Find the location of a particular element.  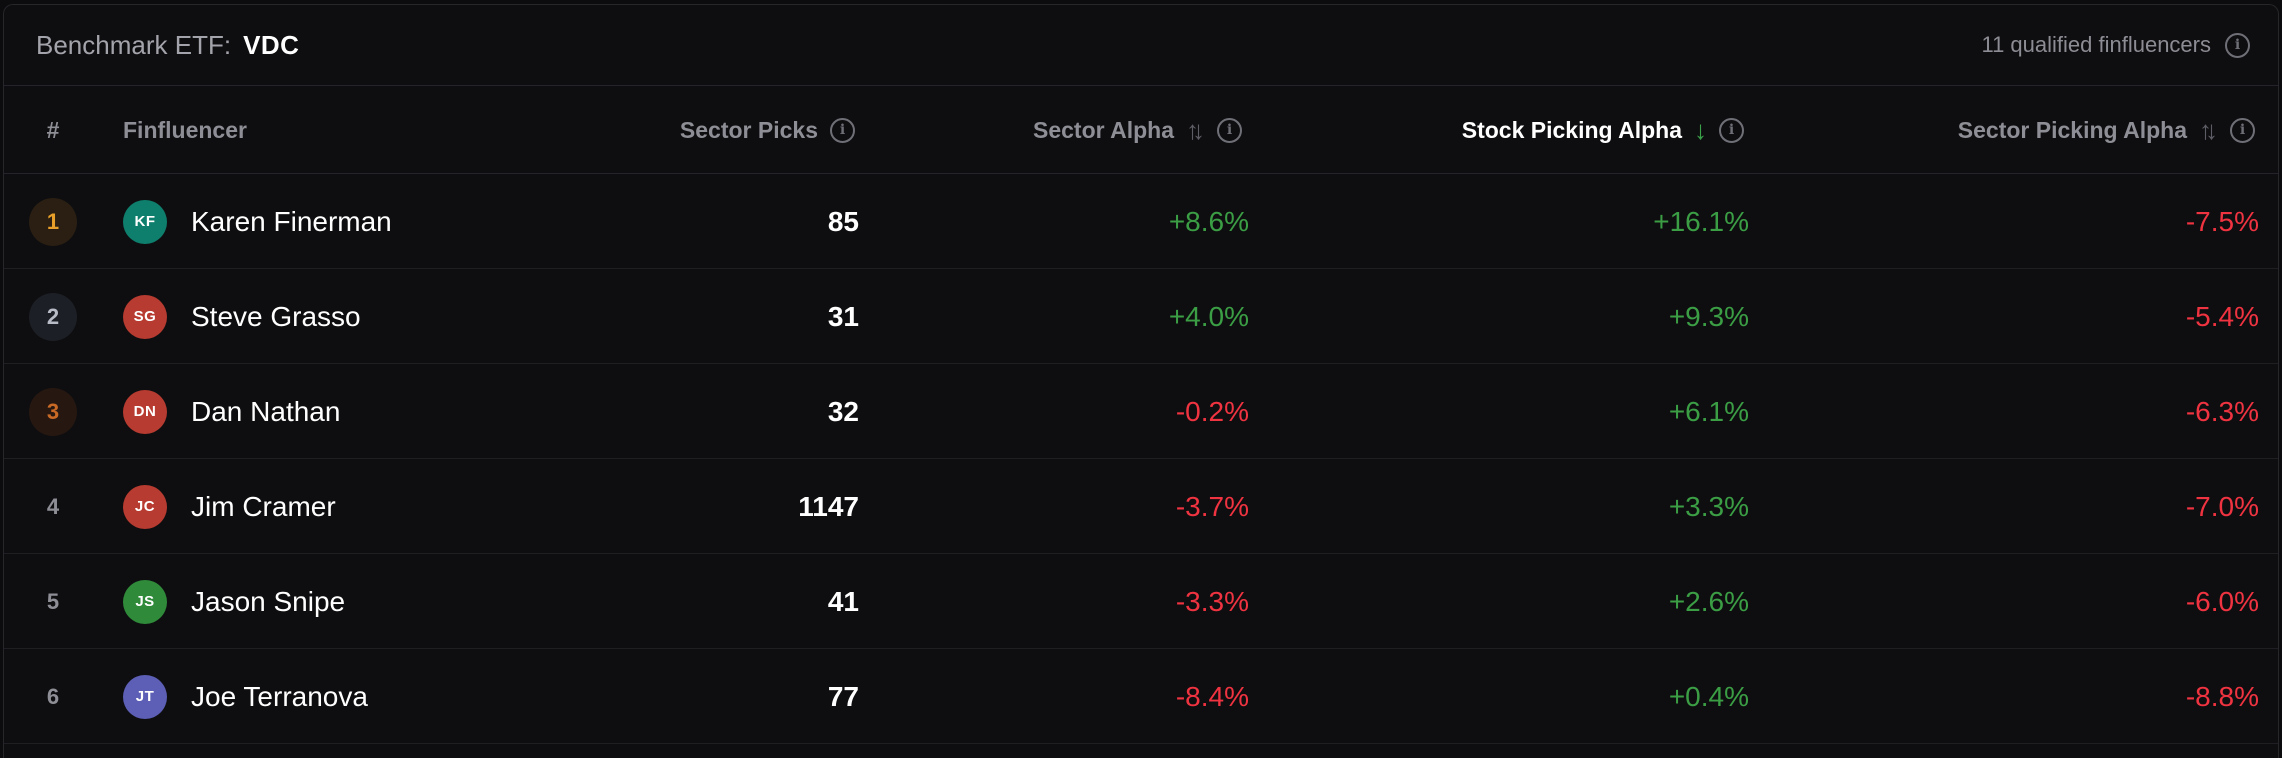

qualified-count: 11 qualified finfluencers i is located at coordinates (2115, 45).